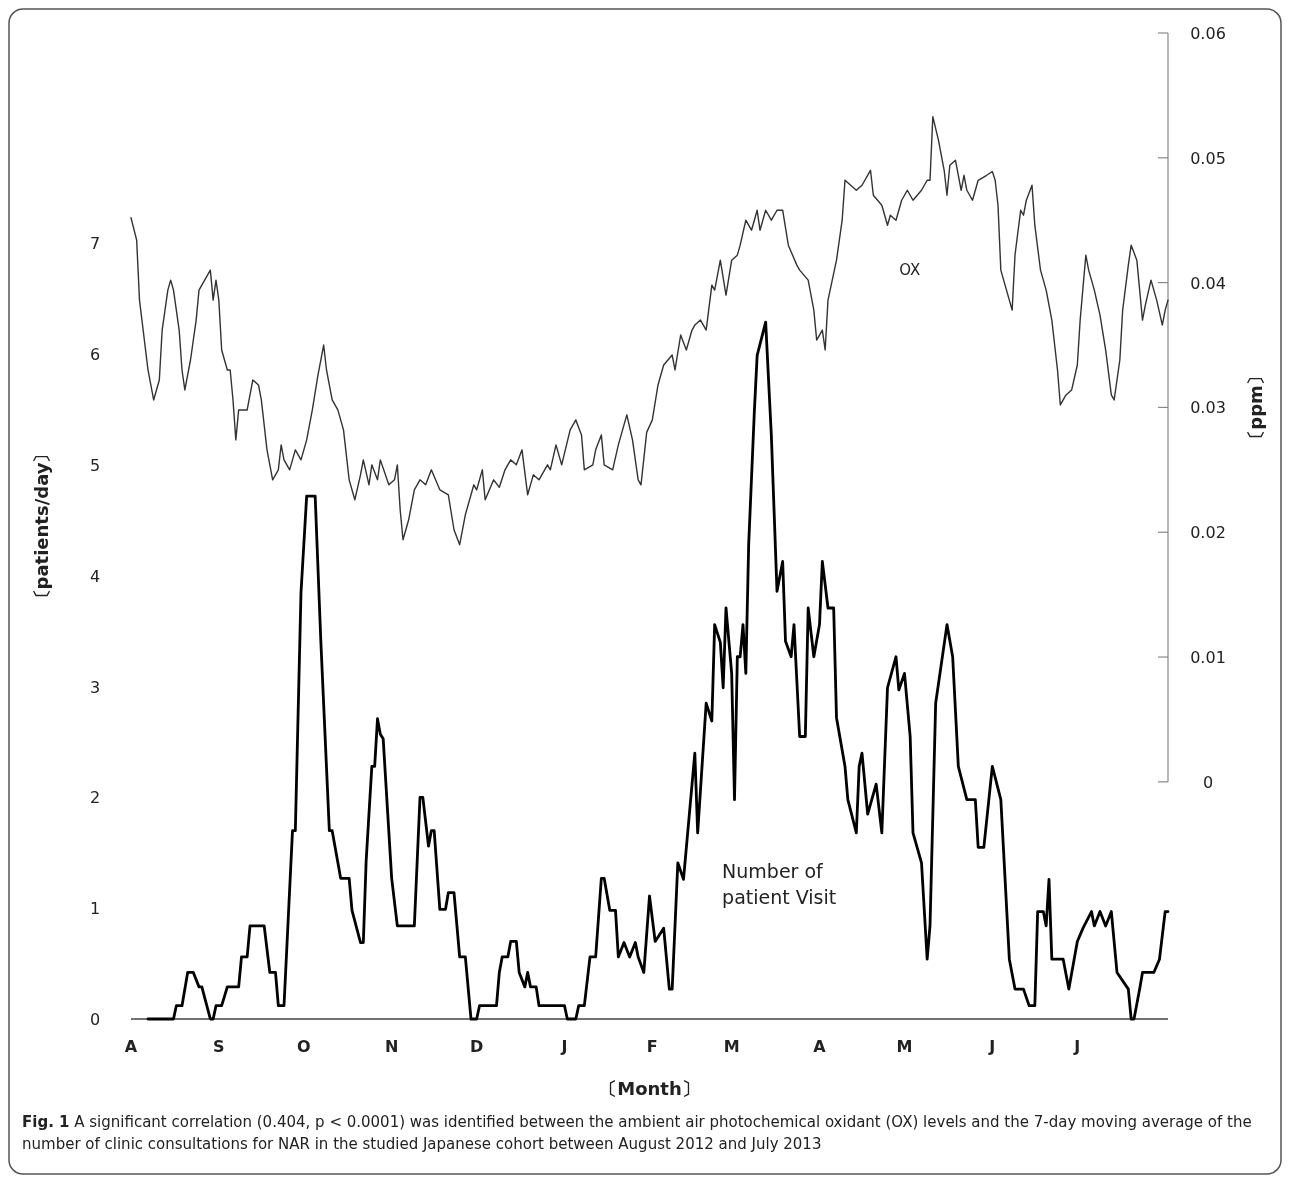  I want to click on y2-axis-title: 〔ppm〕, so click(1255, 407).